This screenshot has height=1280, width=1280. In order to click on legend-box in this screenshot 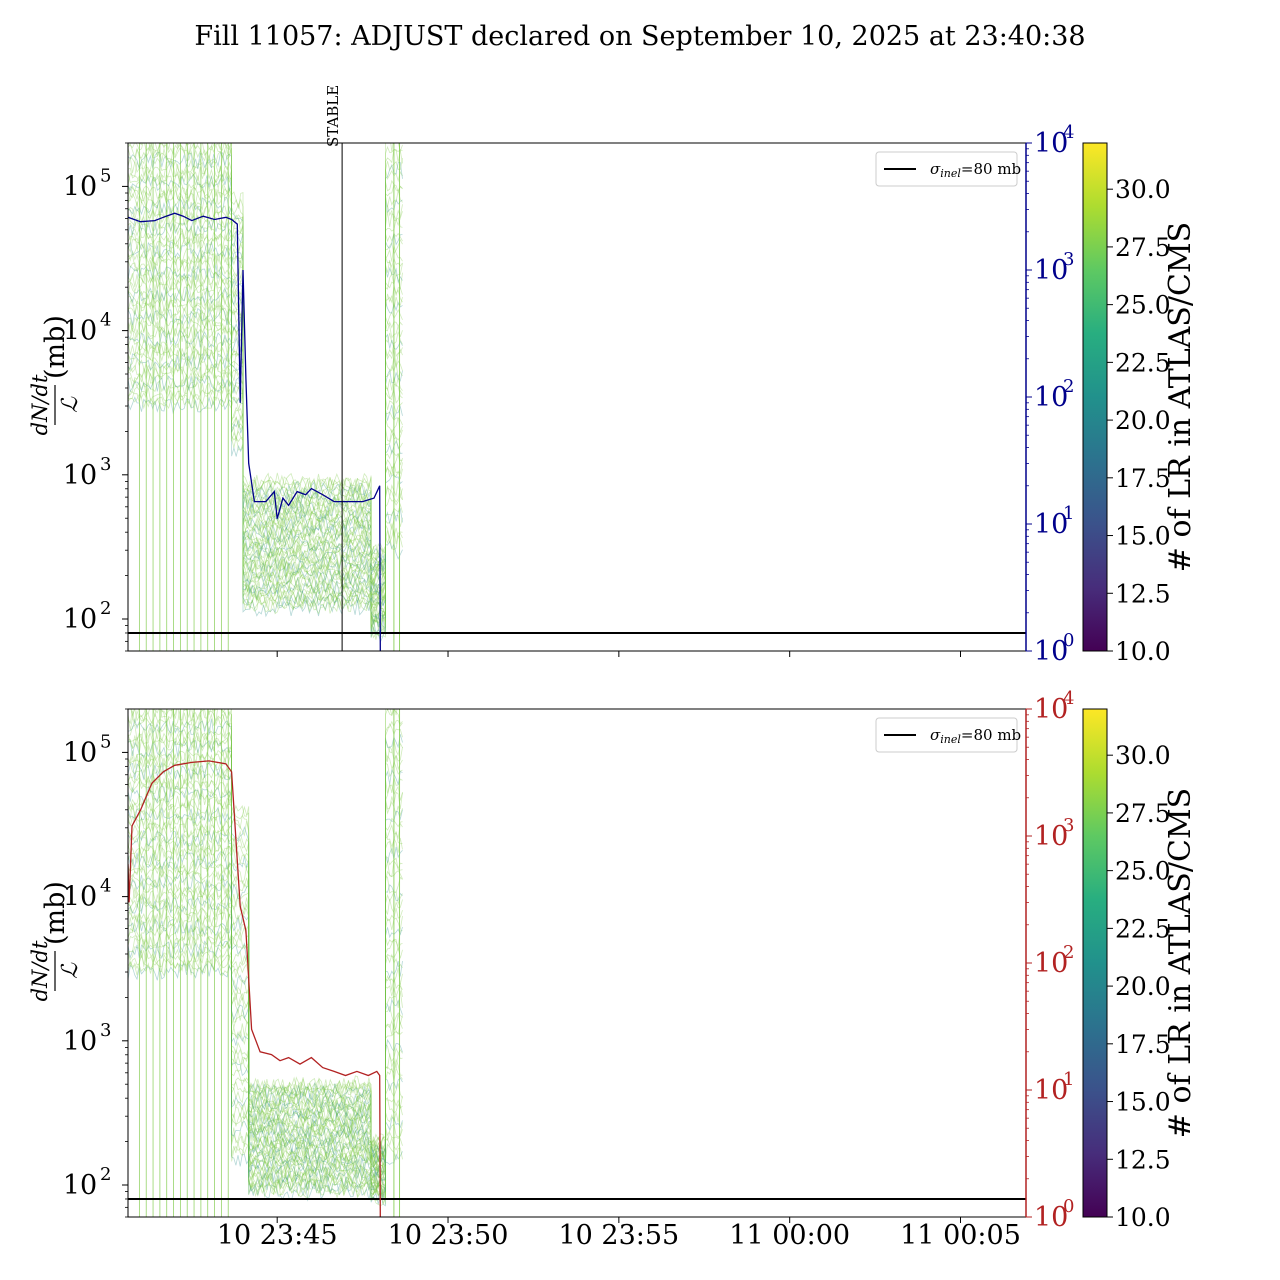, I will do `click(946, 735)`.